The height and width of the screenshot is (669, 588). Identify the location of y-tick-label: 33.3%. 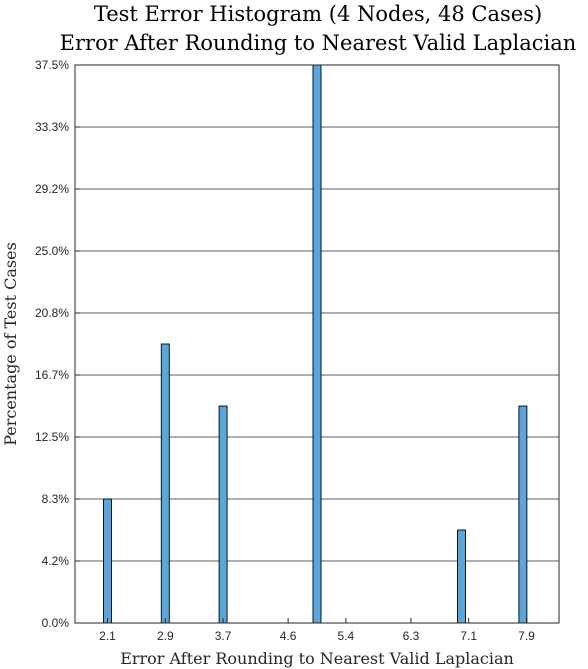
(52, 127).